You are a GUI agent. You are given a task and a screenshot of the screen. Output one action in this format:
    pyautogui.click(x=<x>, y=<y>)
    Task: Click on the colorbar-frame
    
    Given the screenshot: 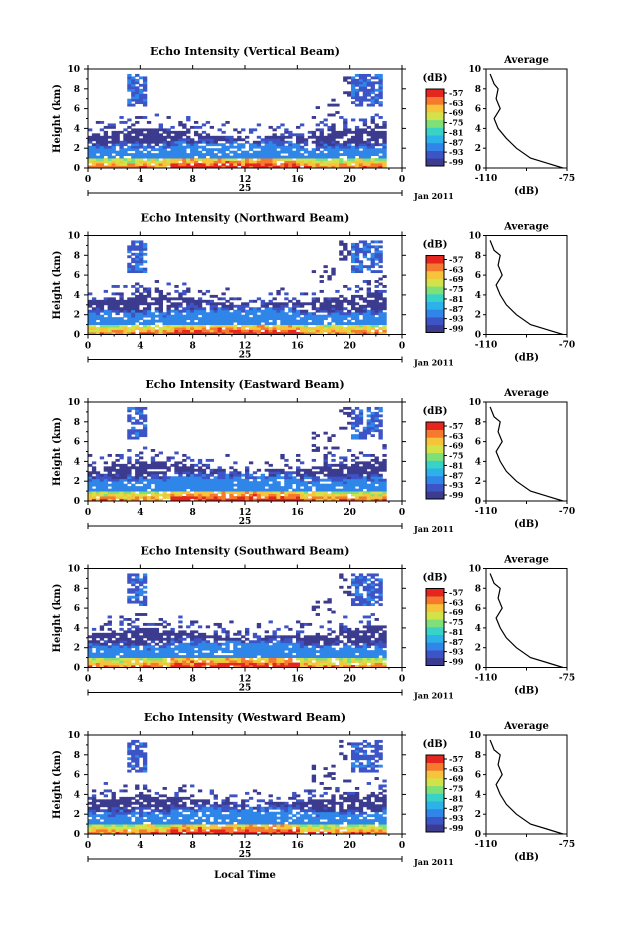 What is the action you would take?
    pyautogui.click(x=435, y=793)
    